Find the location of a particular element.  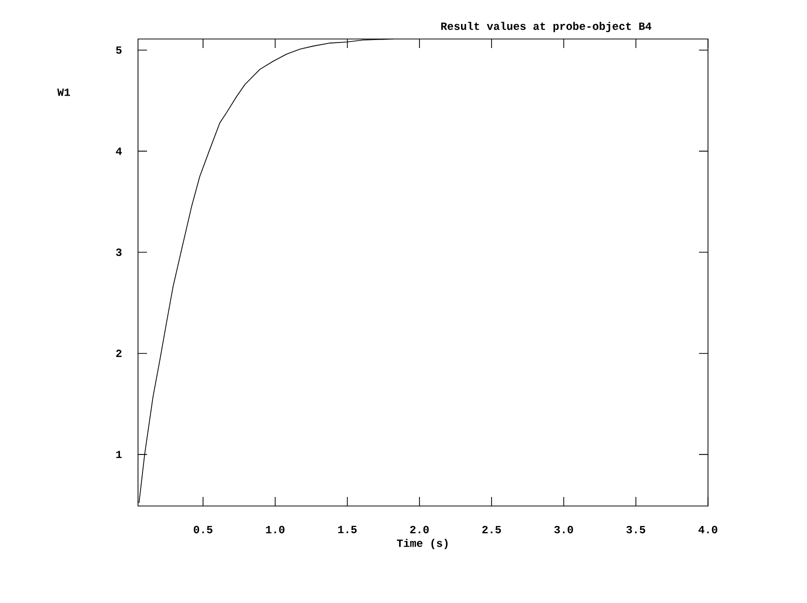

y-tick-label: 5 is located at coordinates (119, 50).